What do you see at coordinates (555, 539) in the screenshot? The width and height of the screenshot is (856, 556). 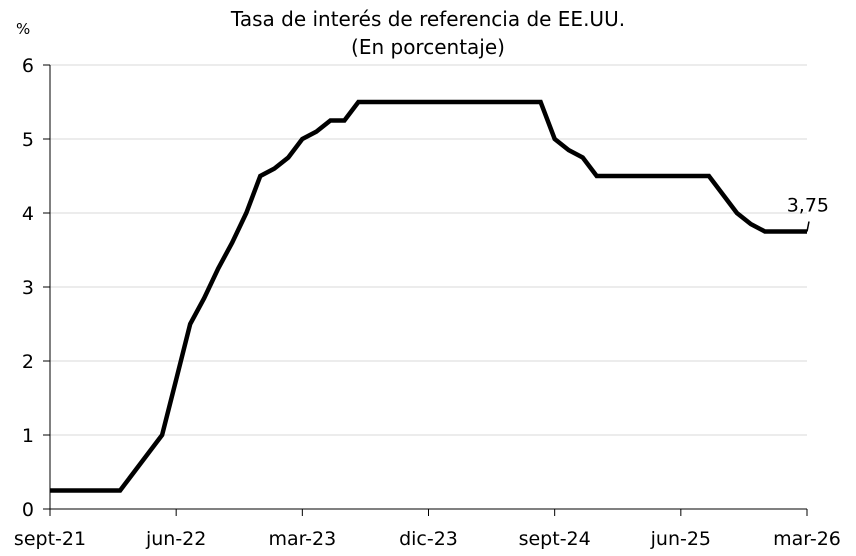 I see `x-tick-label: sept-24` at bounding box center [555, 539].